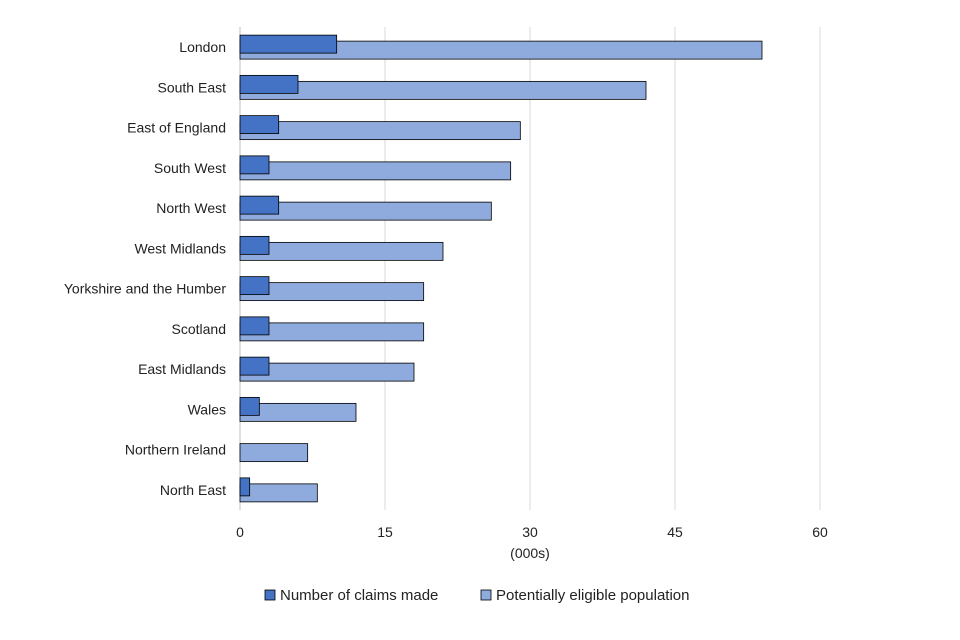 Image resolution: width=960 pixels, height=640 pixels. Describe the element at coordinates (592, 595) in the screenshot. I see `legend-label: Potentially eligible population` at that location.